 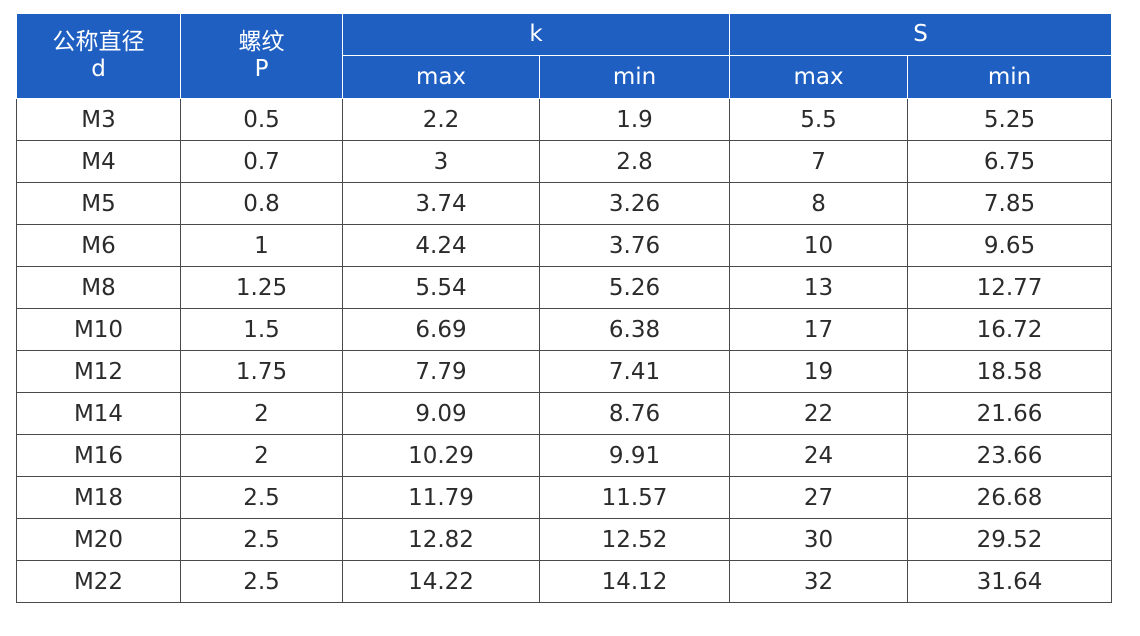 What do you see at coordinates (1010, 413) in the screenshot?
I see `cell-s-min: 21.66` at bounding box center [1010, 413].